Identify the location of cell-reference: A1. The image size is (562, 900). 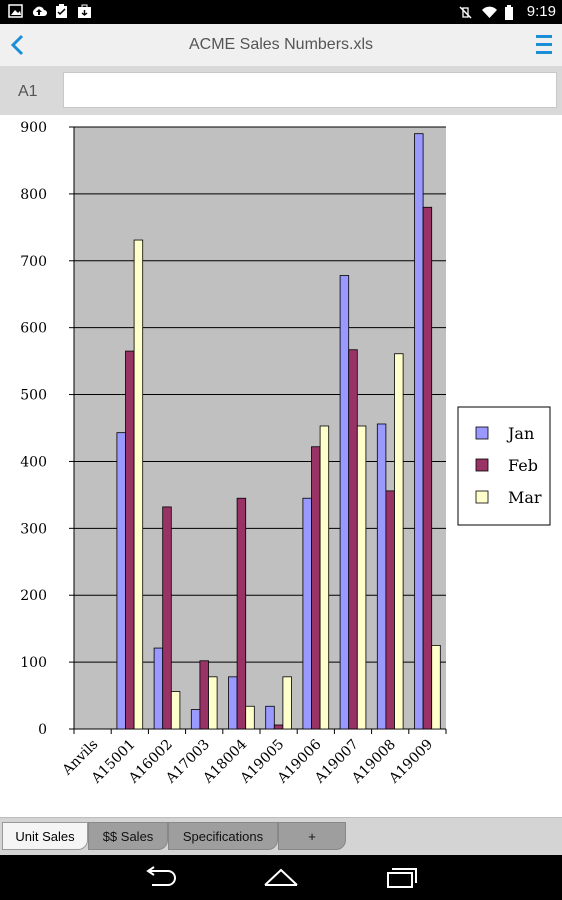
(28, 91).